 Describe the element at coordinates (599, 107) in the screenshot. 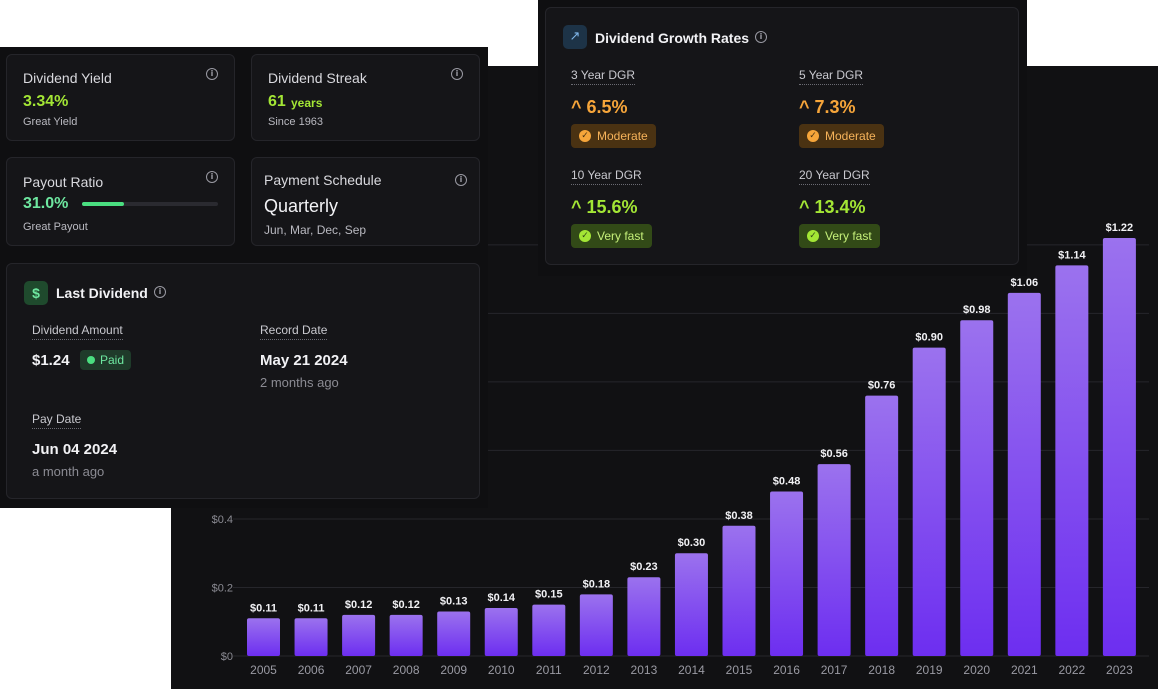

I see `dgr-3y-value: ^ 6.5%` at that location.